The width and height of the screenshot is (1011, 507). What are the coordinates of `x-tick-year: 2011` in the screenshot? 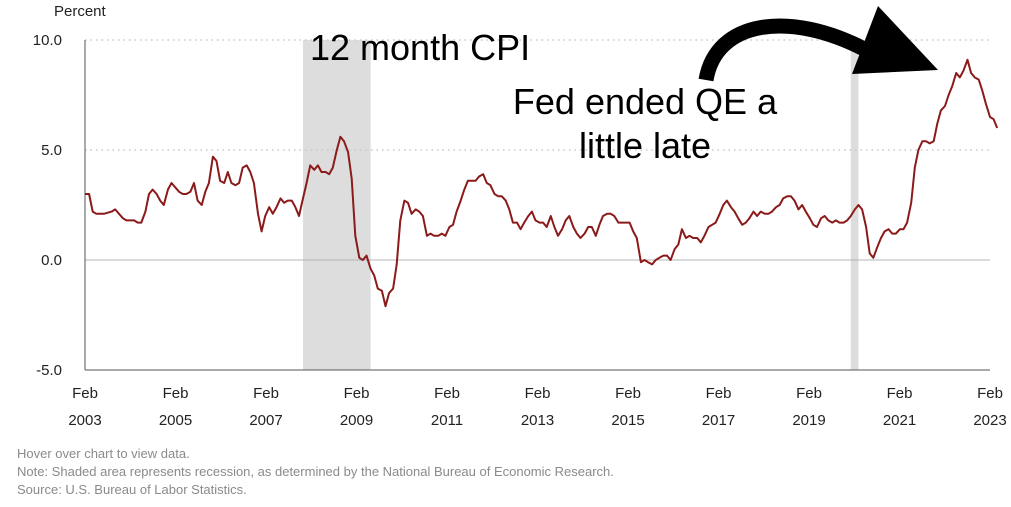 It's located at (447, 420).